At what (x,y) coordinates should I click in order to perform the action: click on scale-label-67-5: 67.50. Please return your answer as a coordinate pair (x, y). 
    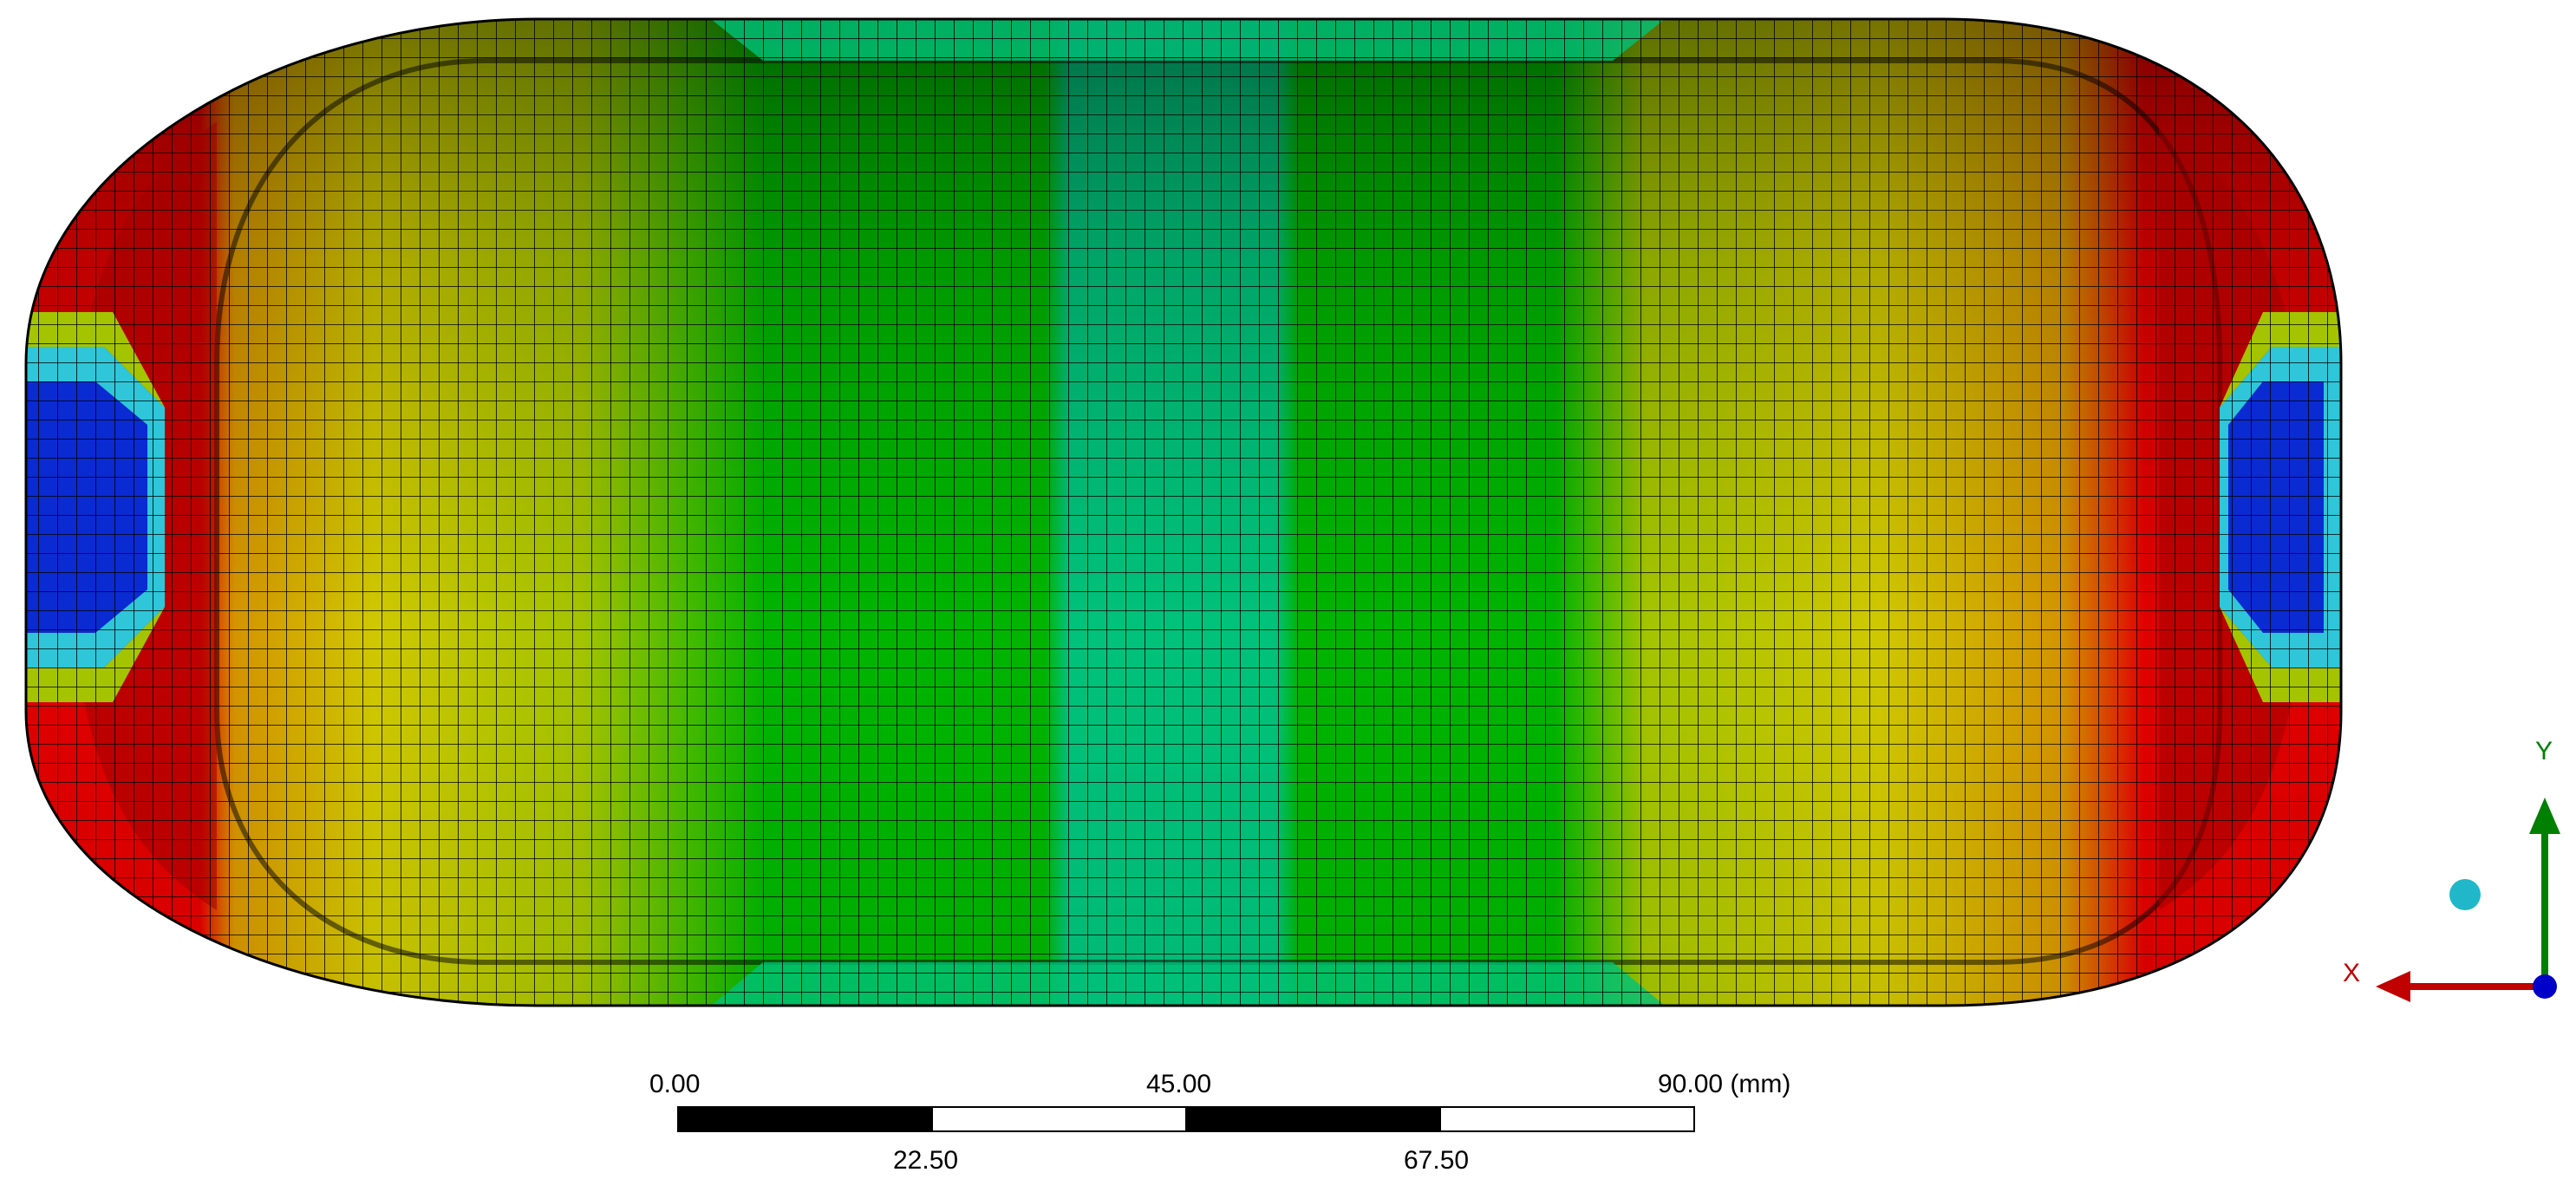
    Looking at the image, I should click on (1437, 1160).